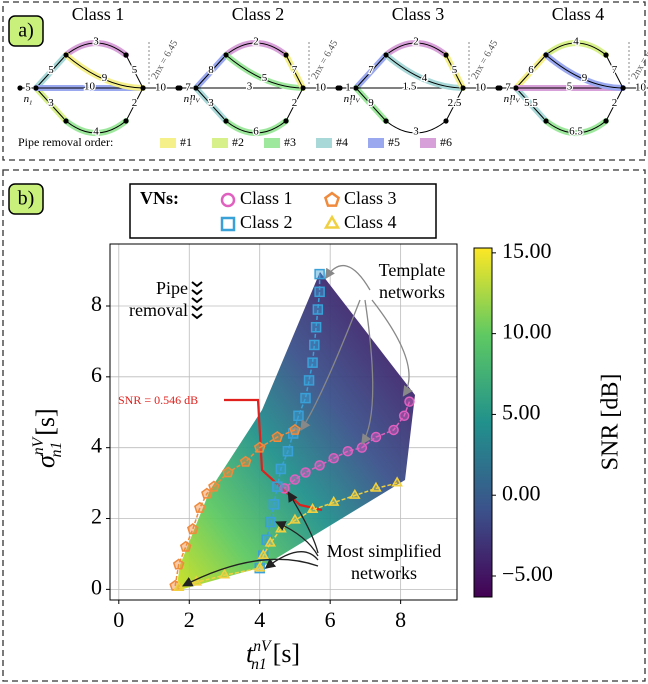  Describe the element at coordinates (521, 411) in the screenshot. I see `colorbar-tick-label: 5.00` at that location.